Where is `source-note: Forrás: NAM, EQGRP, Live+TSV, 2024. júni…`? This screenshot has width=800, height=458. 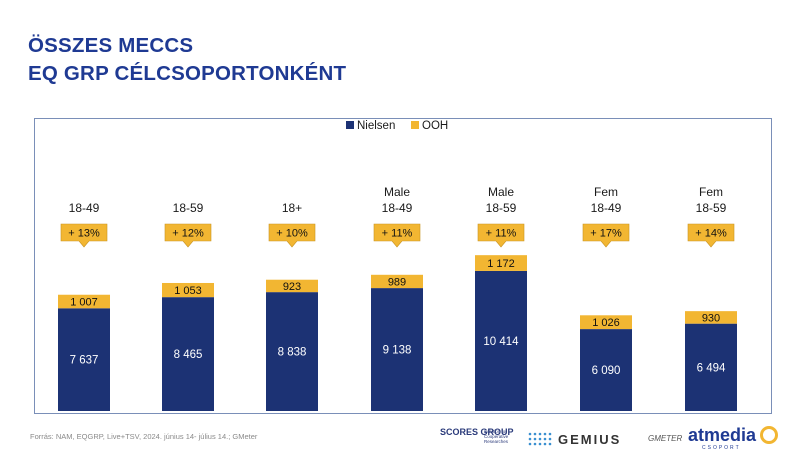 source-note: Forrás: NAM, EQGRP, Live+TSV, 2024. júni… is located at coordinates (144, 436).